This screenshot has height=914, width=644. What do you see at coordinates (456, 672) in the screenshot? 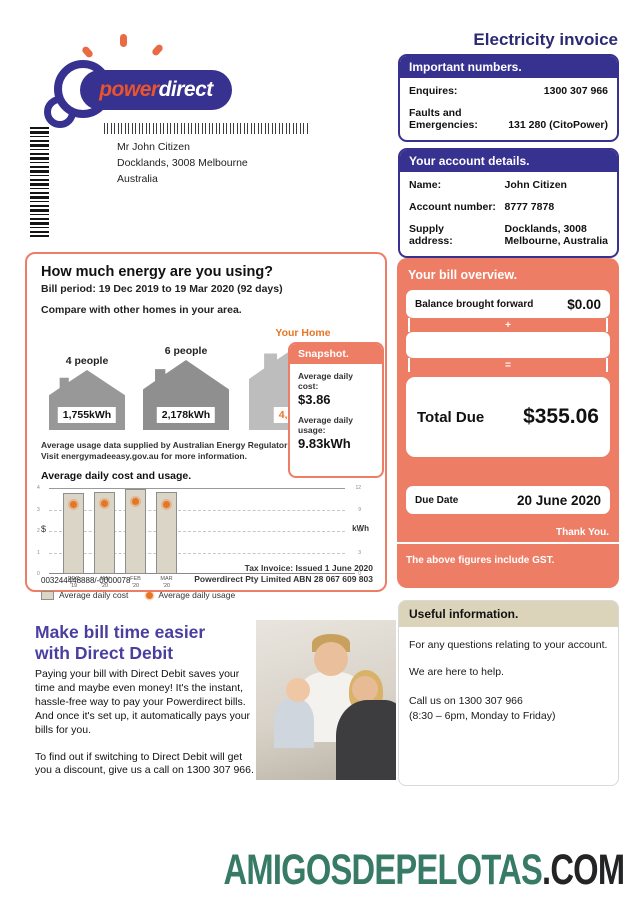
I see `useful-line-2: We are here to help.` at bounding box center [456, 672].